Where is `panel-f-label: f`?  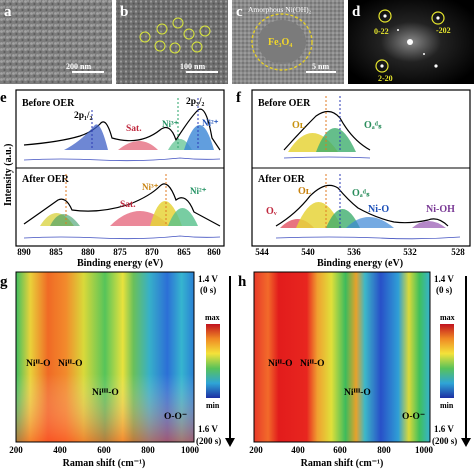
panel-f-label: f is located at coordinates (239, 98).